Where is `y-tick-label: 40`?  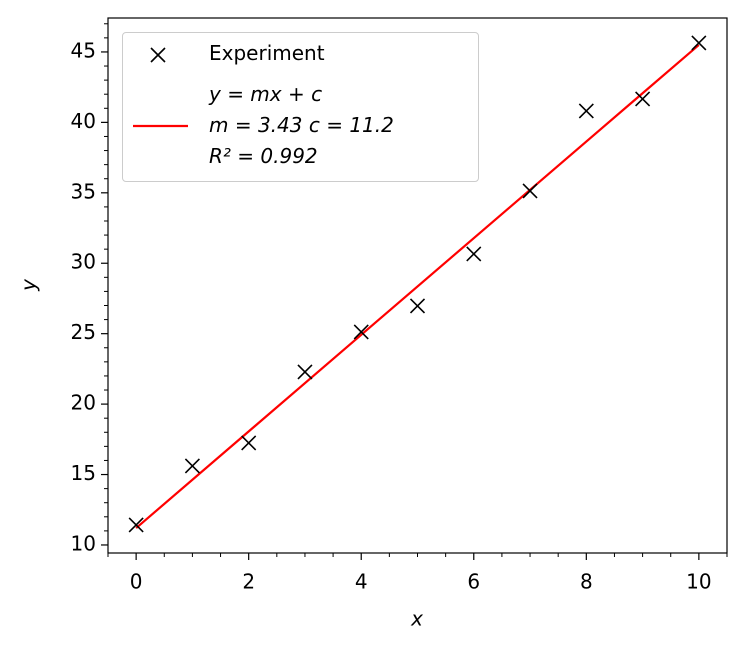
y-tick-label: 40 is located at coordinates (83, 121).